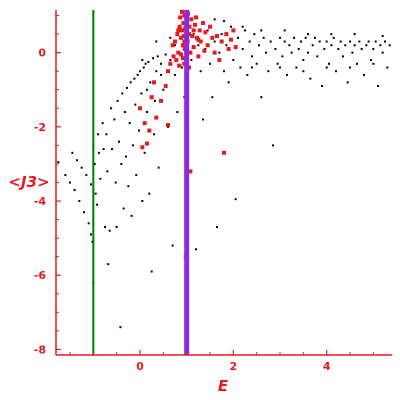  What do you see at coordinates (40, 201) in the screenshot?
I see `y-tick-label: -4` at bounding box center [40, 201].